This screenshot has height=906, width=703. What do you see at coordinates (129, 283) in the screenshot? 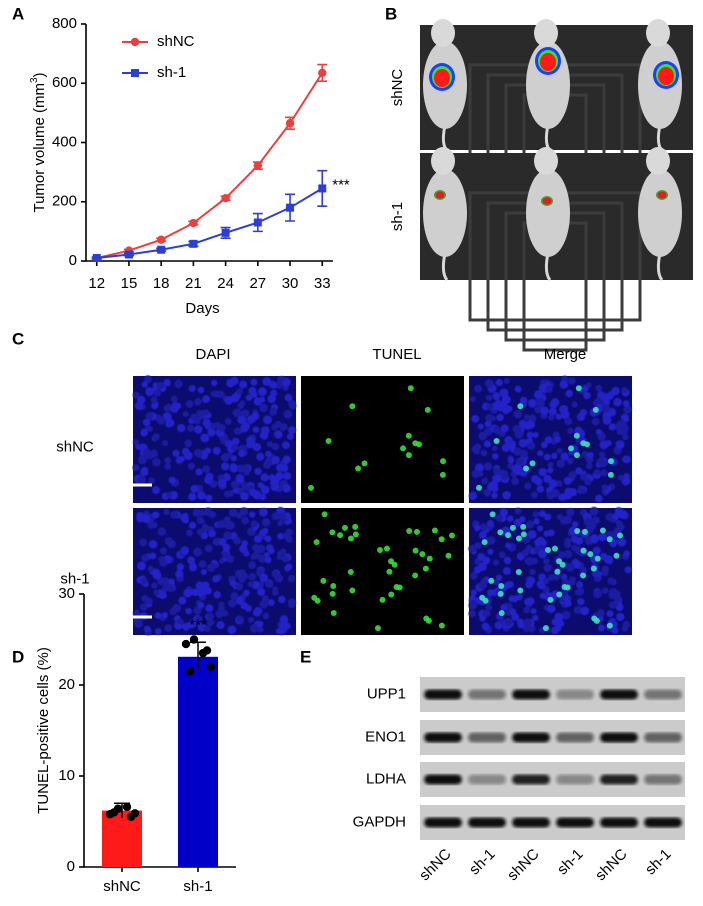
I see `x-tick-label: 15` at bounding box center [129, 283].